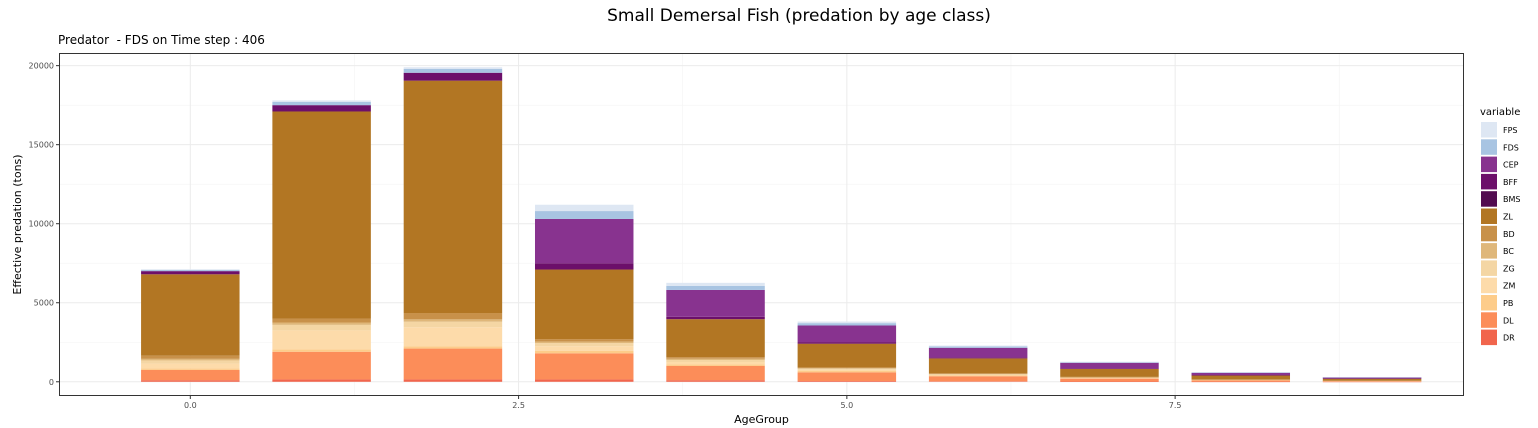  Describe the element at coordinates (1498, 285) in the screenshot. I see `legend-item-zm: ZM` at that location.